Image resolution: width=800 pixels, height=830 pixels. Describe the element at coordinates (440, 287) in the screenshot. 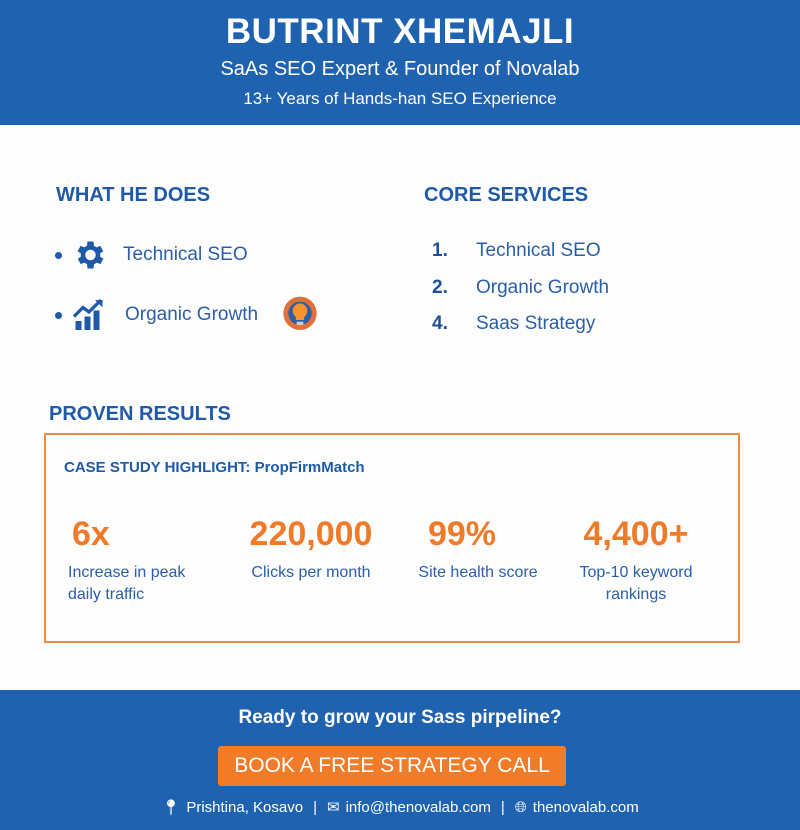

I see `item-number: 2.` at that location.